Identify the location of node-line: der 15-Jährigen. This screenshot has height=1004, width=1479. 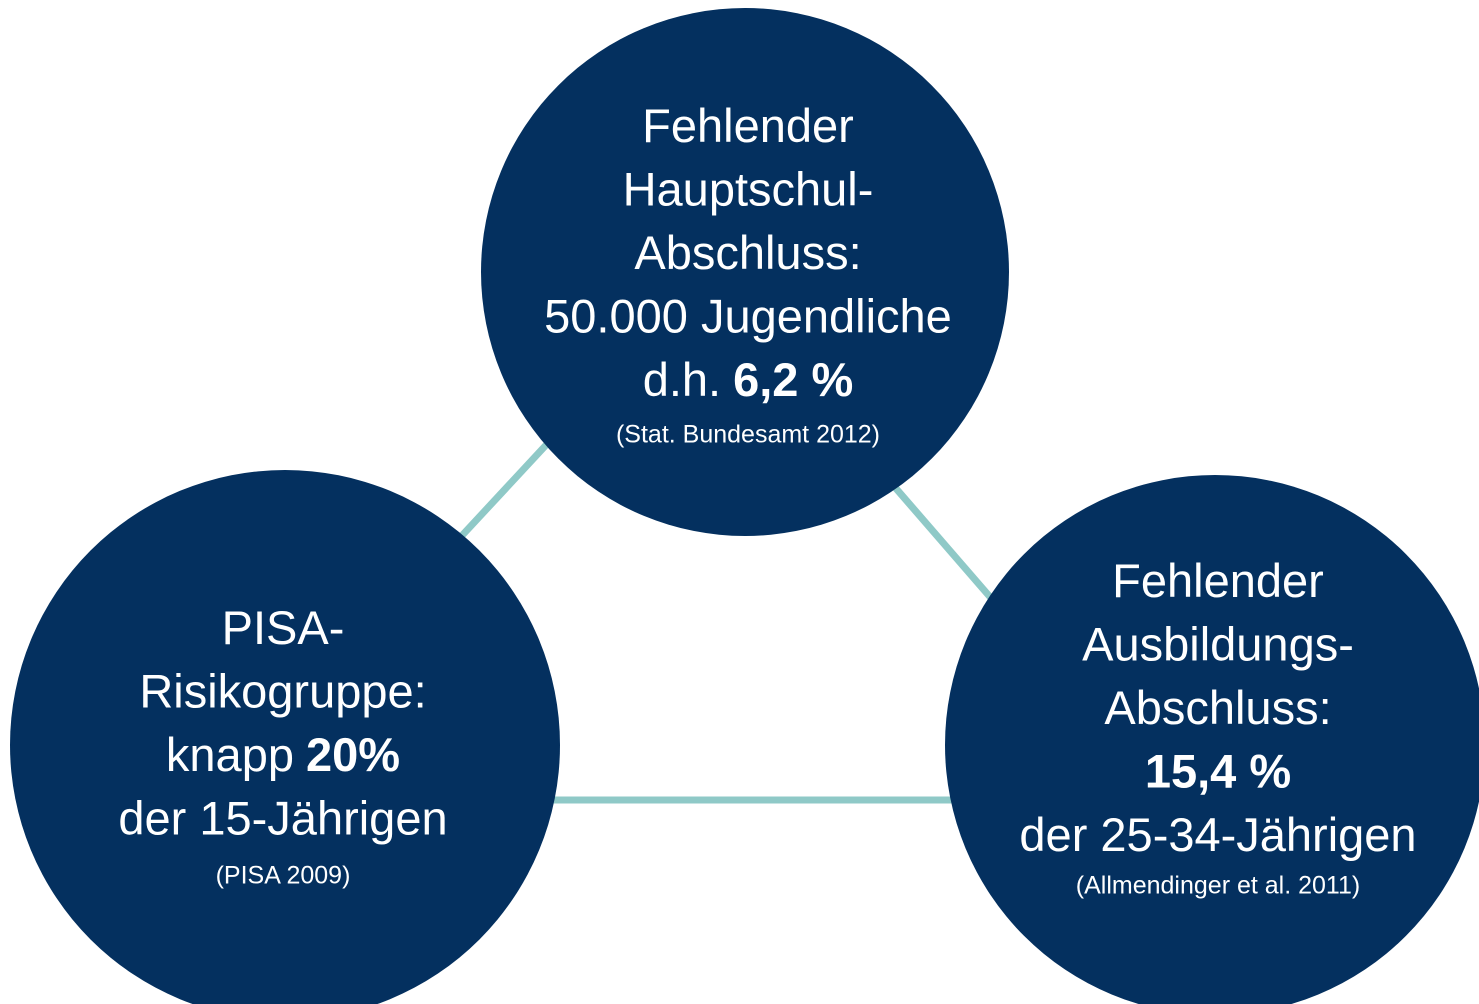
(282, 818).